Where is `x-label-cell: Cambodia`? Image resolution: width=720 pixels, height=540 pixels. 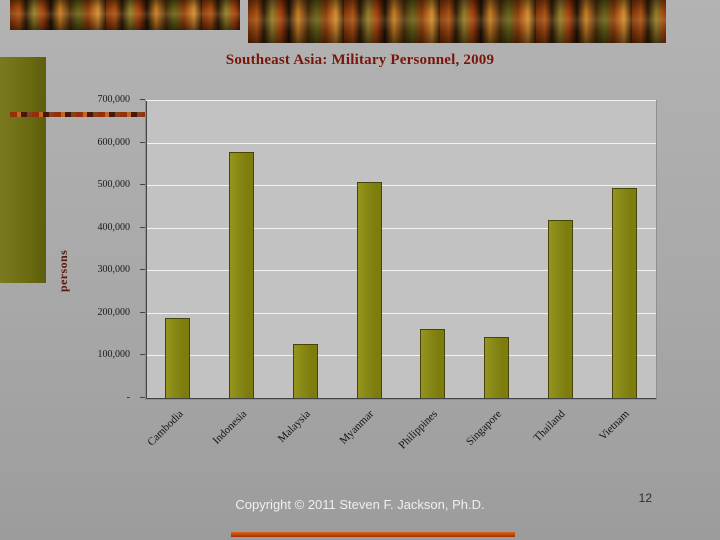 x-label-cell: Cambodia is located at coordinates (177, 431).